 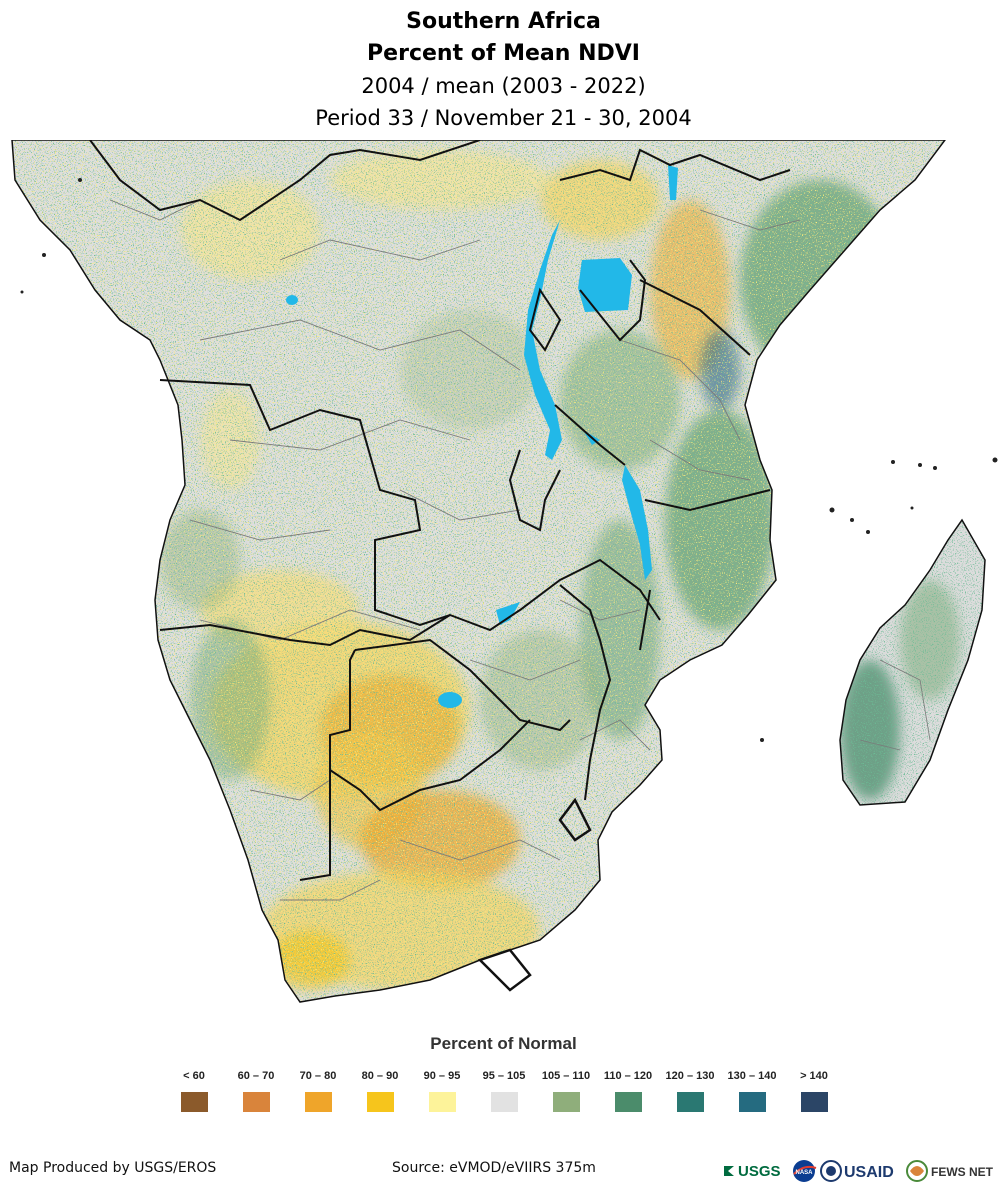 I want to click on legend-item: < 60, so click(x=194, y=1090).